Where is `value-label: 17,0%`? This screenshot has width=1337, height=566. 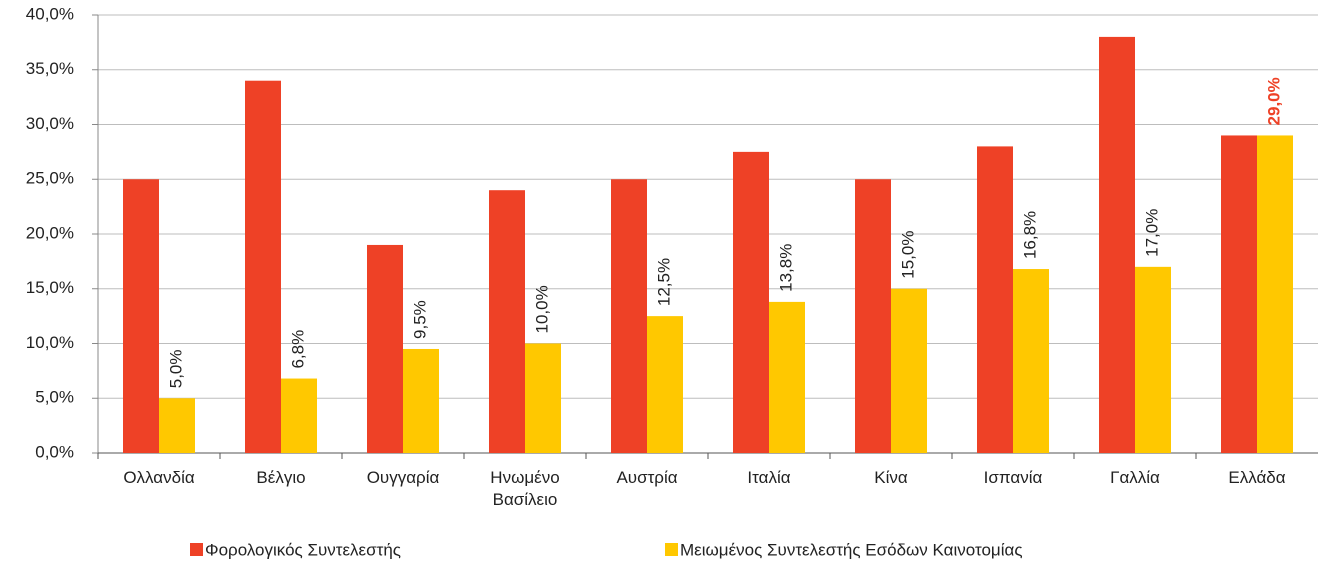 value-label: 17,0% is located at coordinates (1151, 233).